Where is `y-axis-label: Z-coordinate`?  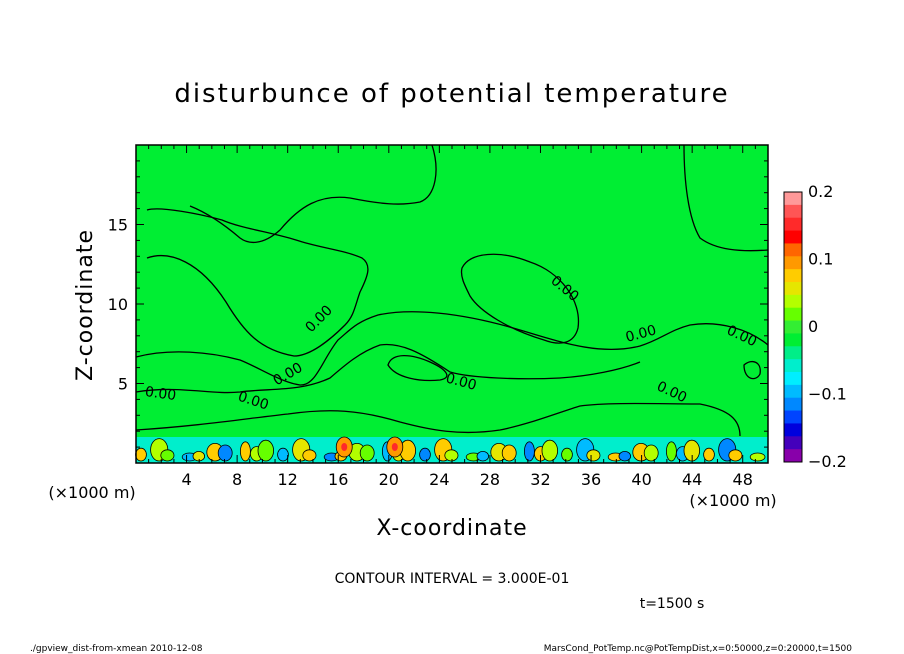 y-axis-label: Z-coordinate is located at coordinates (85, 305).